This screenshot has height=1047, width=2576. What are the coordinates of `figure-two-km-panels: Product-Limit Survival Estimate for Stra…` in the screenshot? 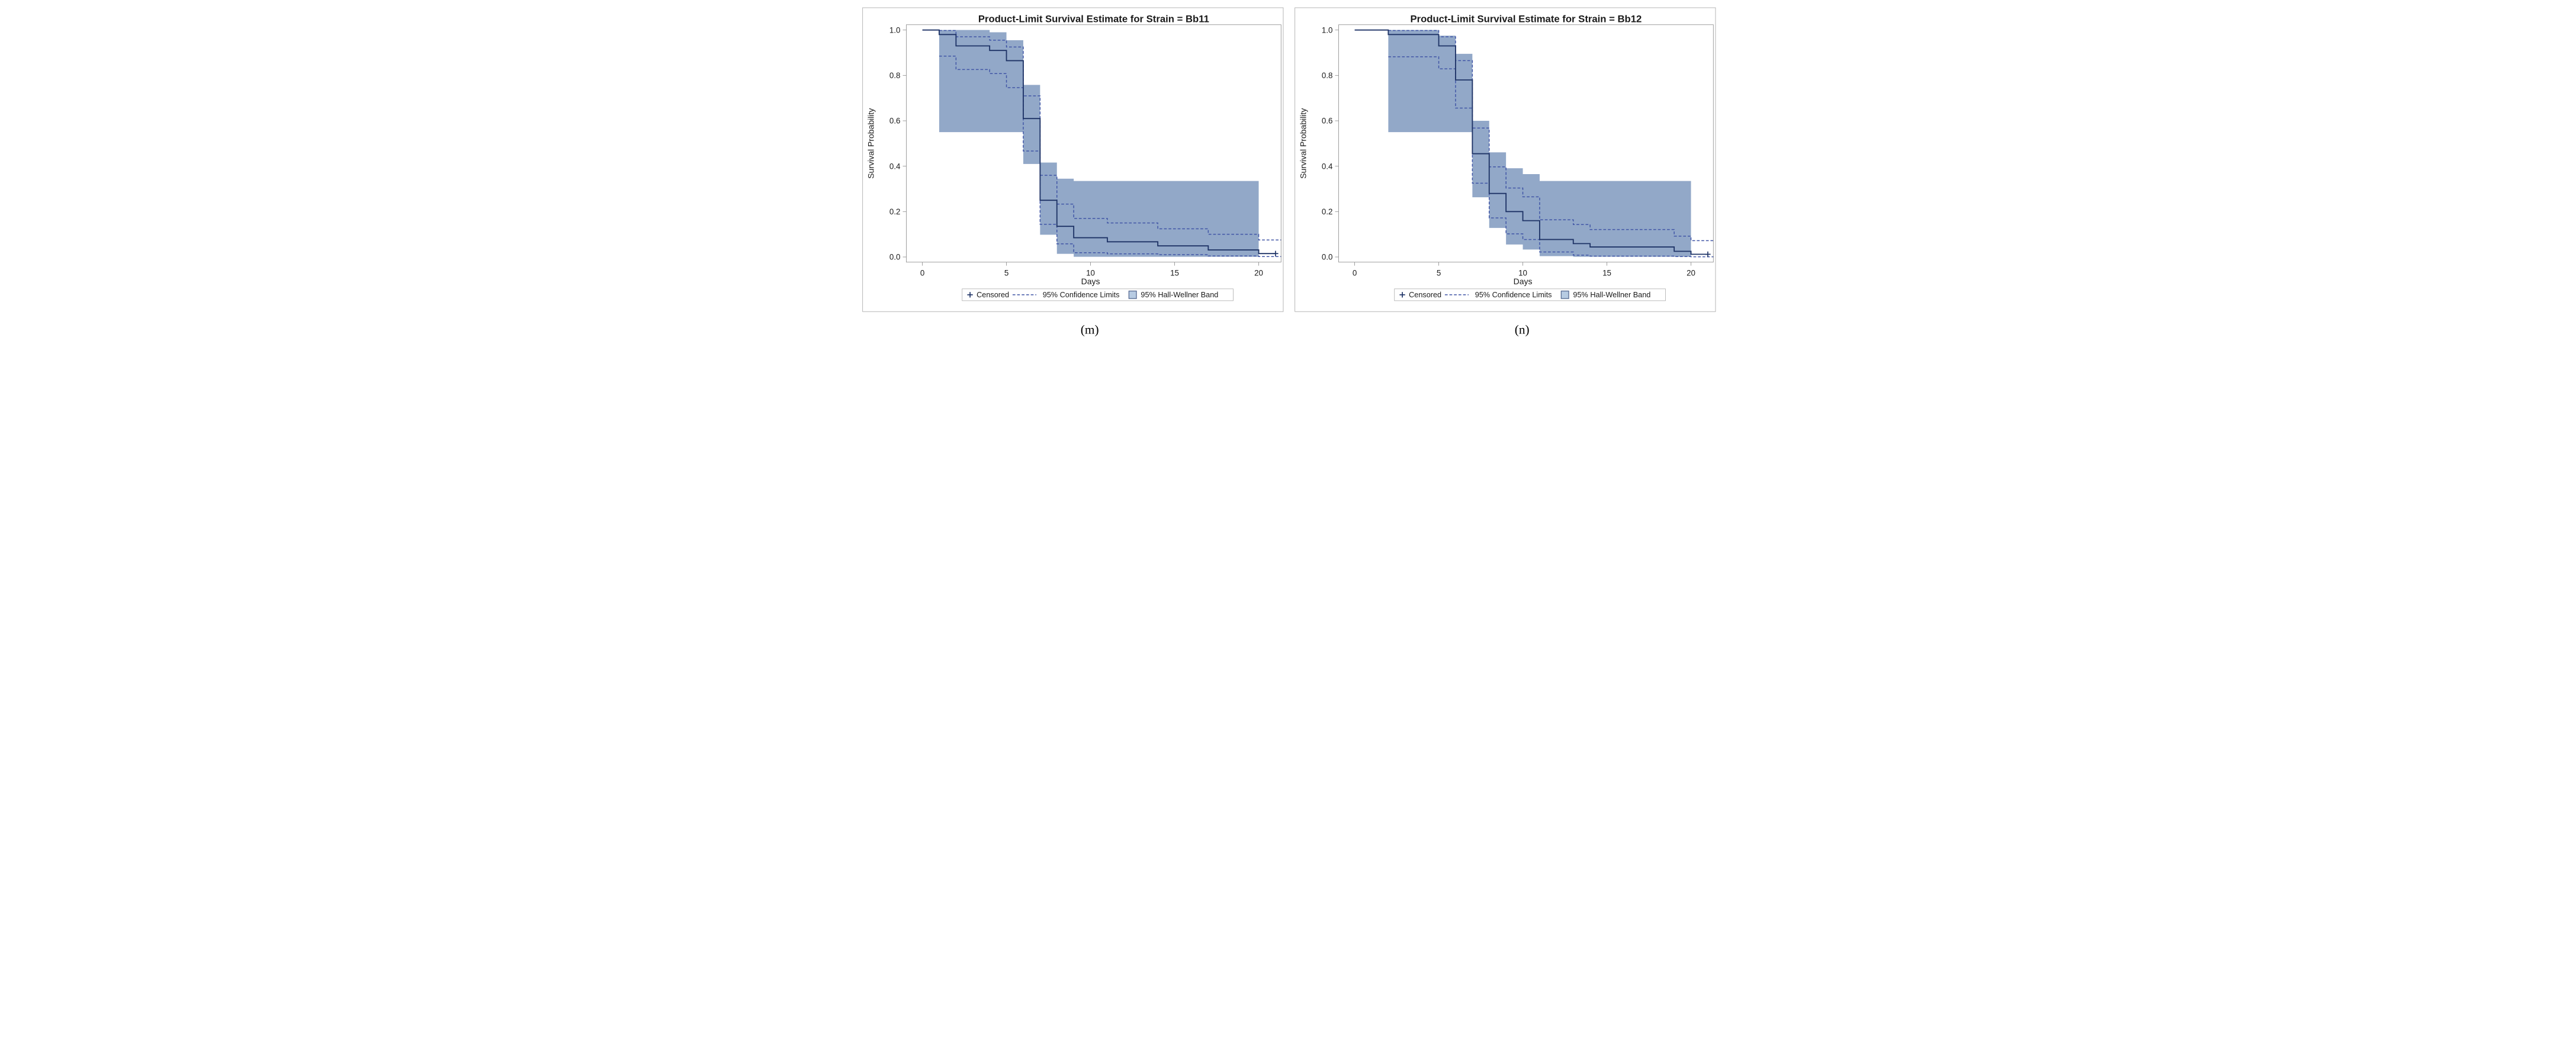 It's located at (1288, 171).